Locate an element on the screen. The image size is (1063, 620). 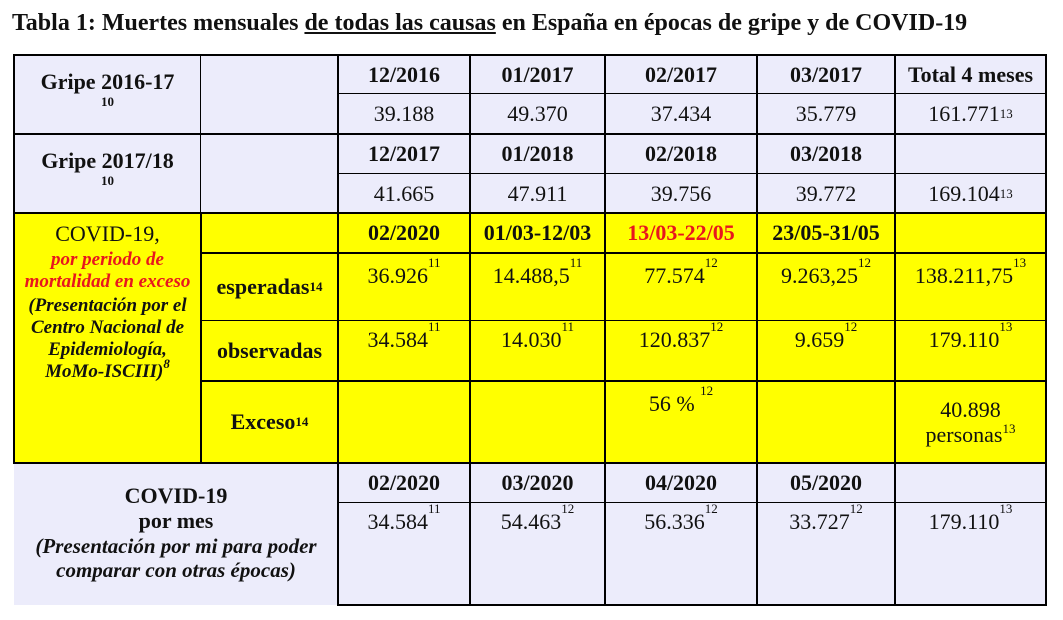
row-label-gripe-2017-18: Gripe 2017/18 10 is located at coordinates (107, 173).